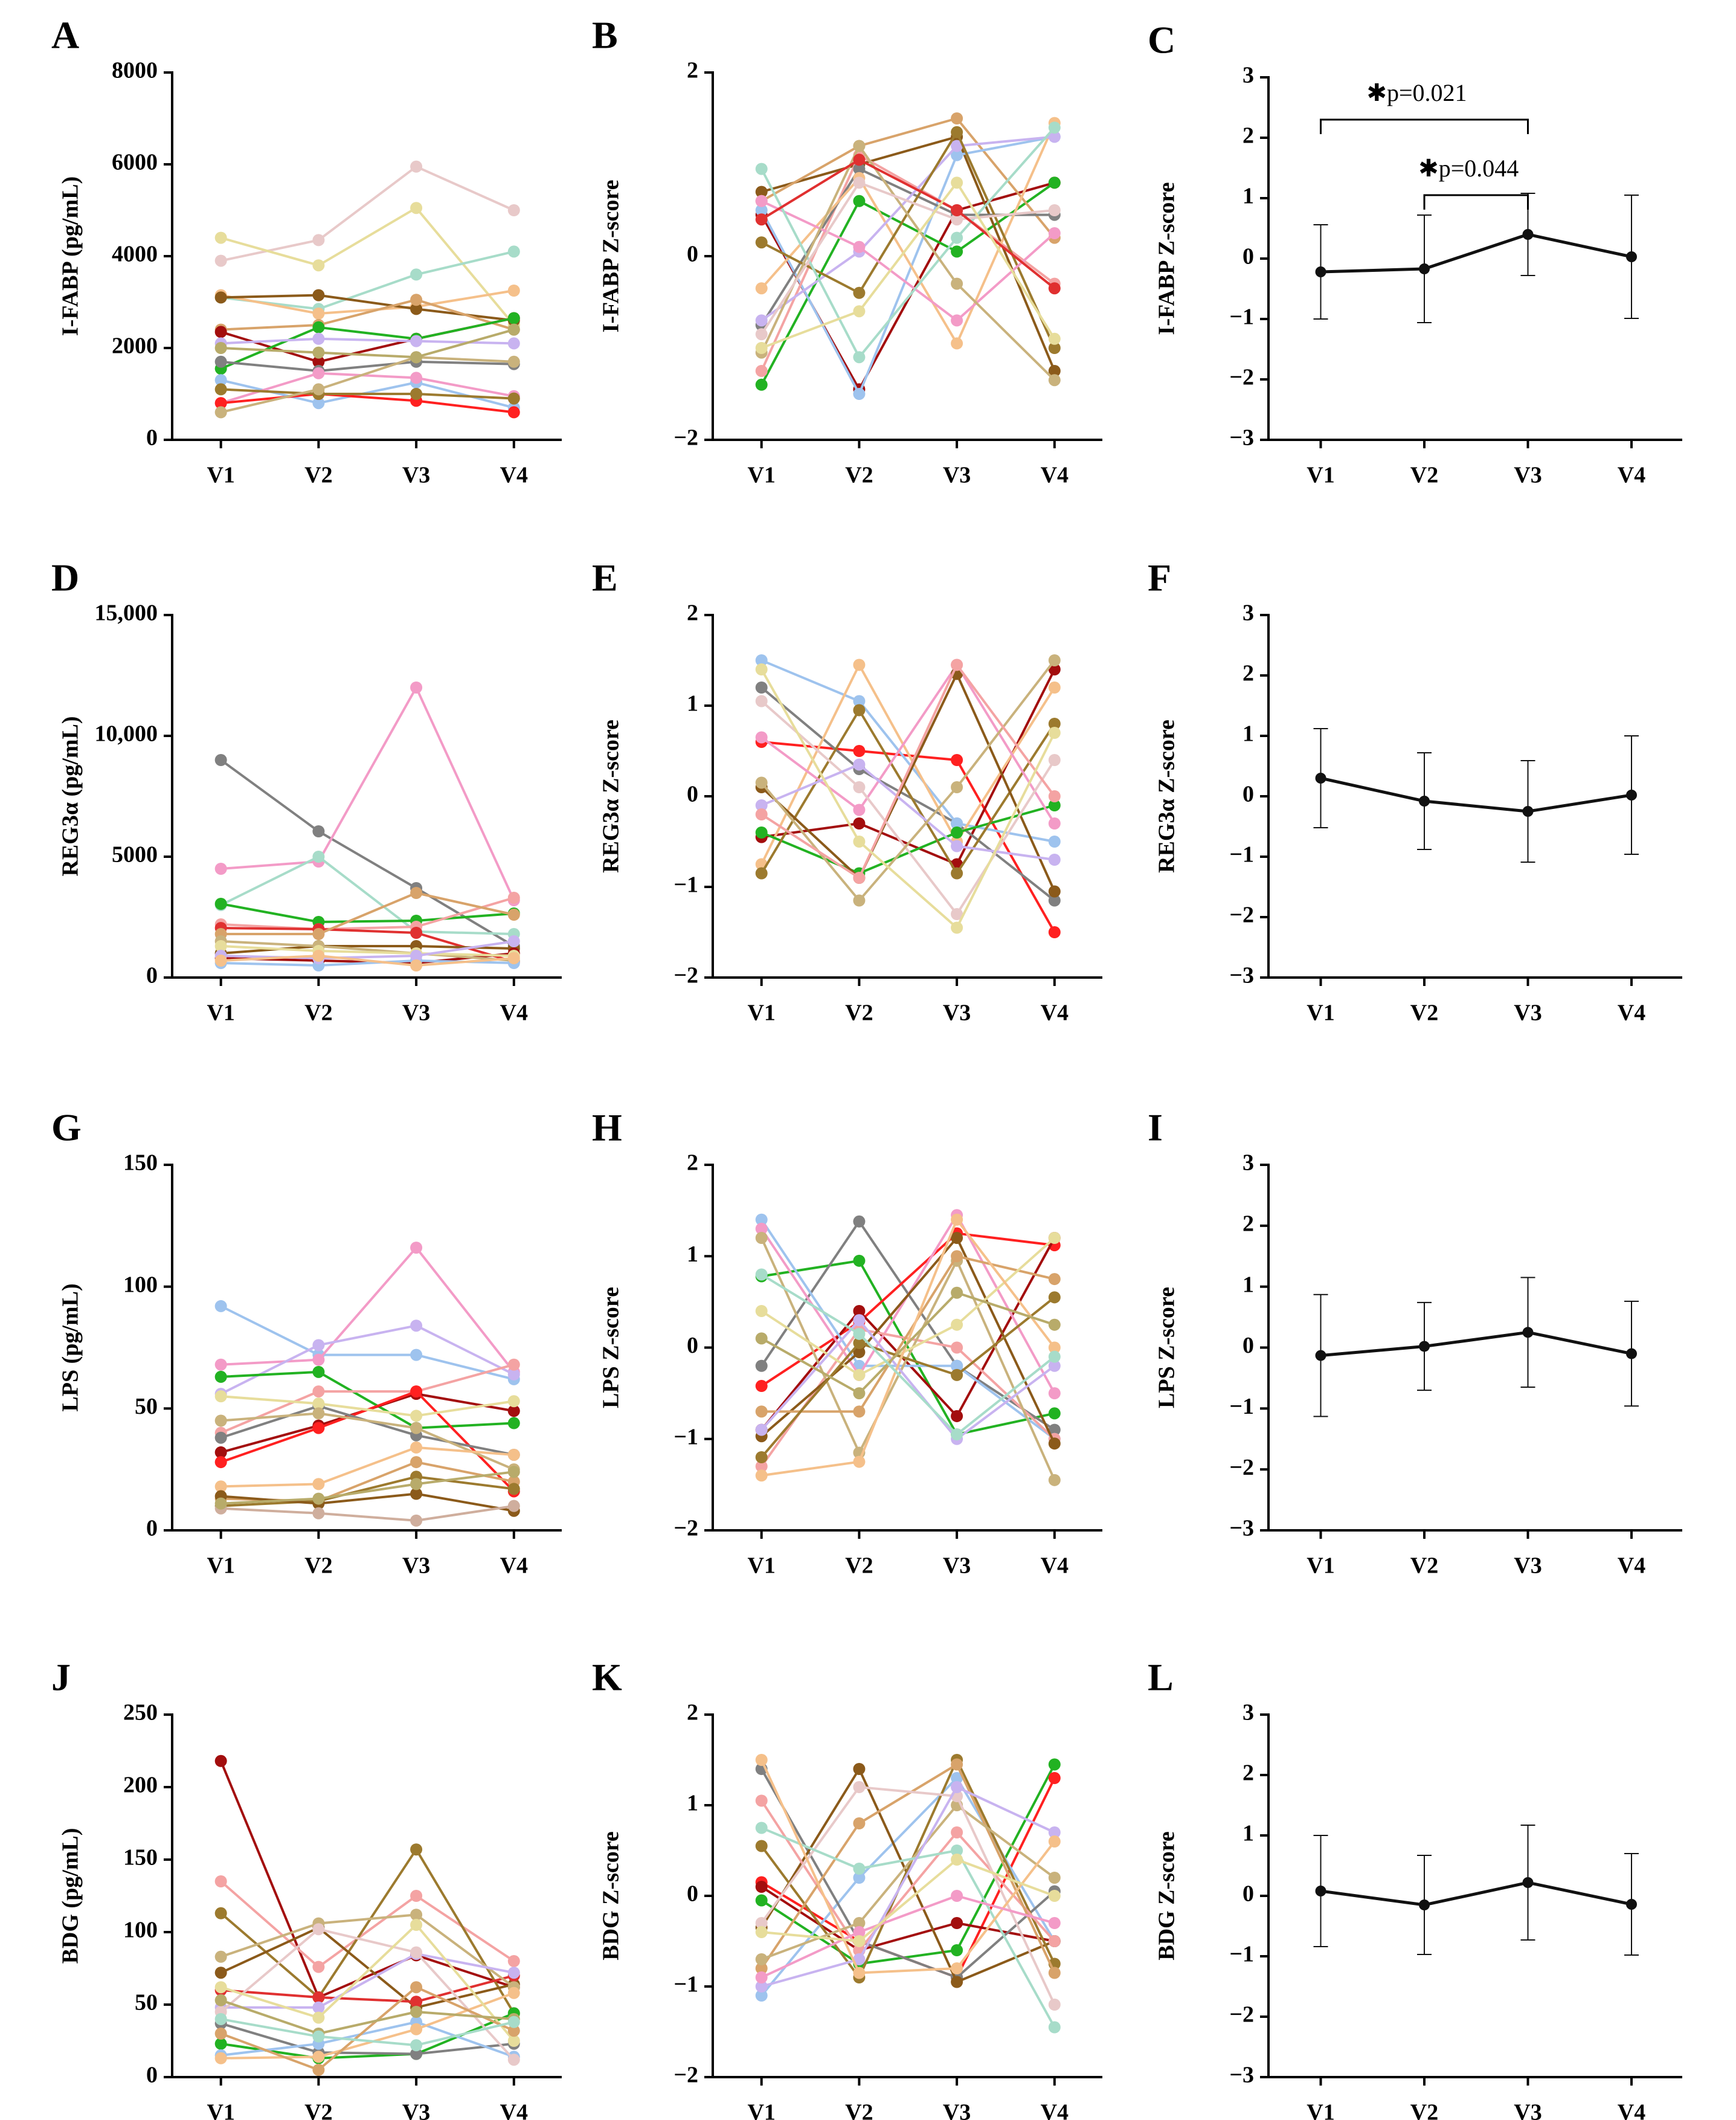  I want to click on panel-letter-G: G, so click(66, 1127).